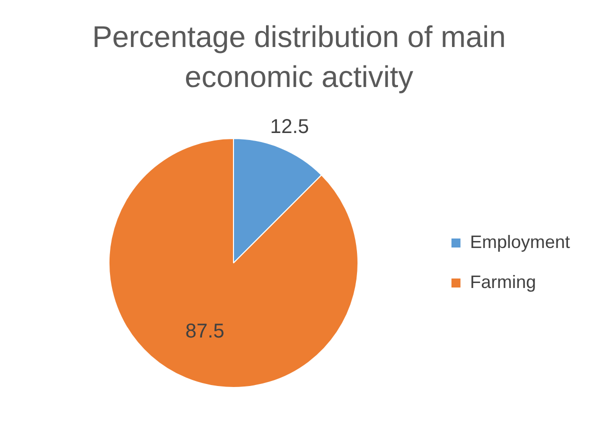 The height and width of the screenshot is (421, 598). I want to click on data-label: 87.5, so click(204, 331).